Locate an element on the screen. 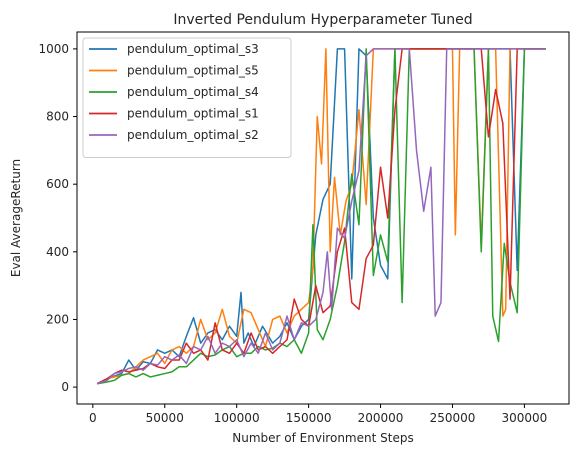 The height and width of the screenshot is (455, 580). chart-title: Inverted Pendulum Hyperparameter Tuned is located at coordinates (322, 20).